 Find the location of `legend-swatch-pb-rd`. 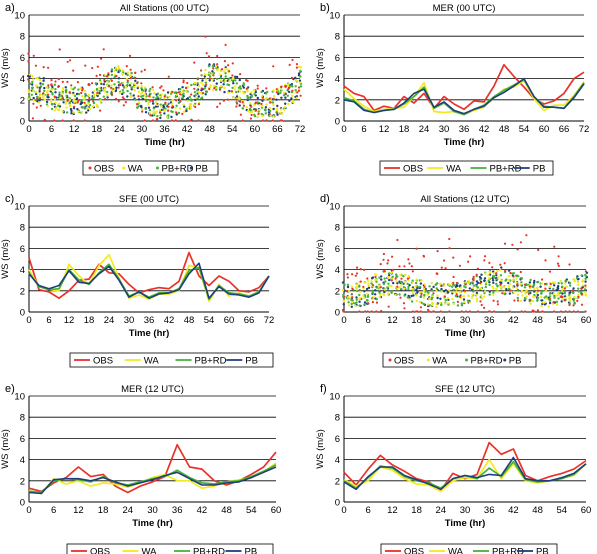

legend-swatch-pb-rd is located at coordinates (157, 168).